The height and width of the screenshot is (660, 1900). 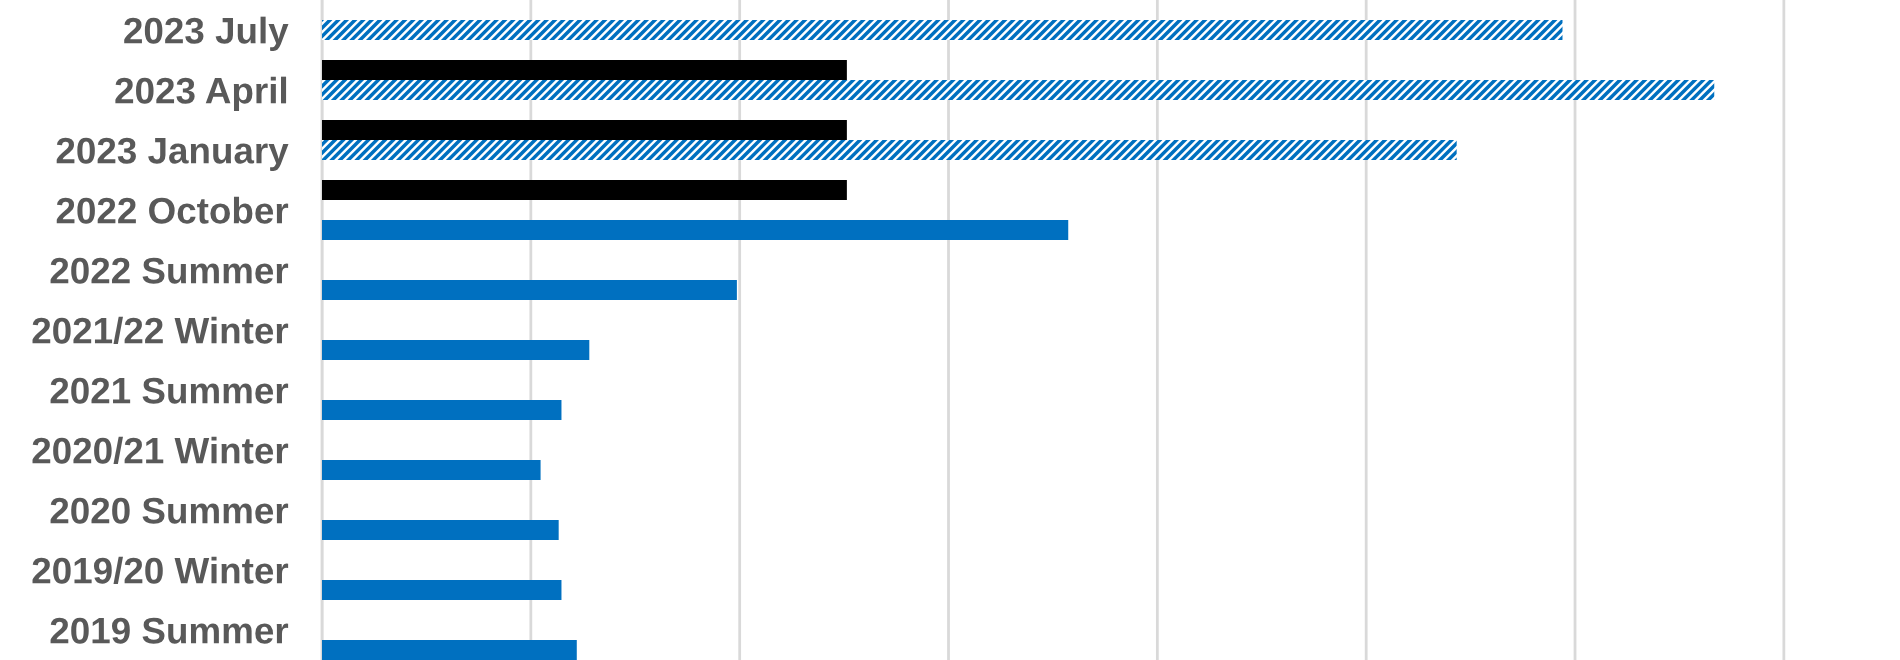 I want to click on y-tick-label: 2022 Summer, so click(x=169, y=270).